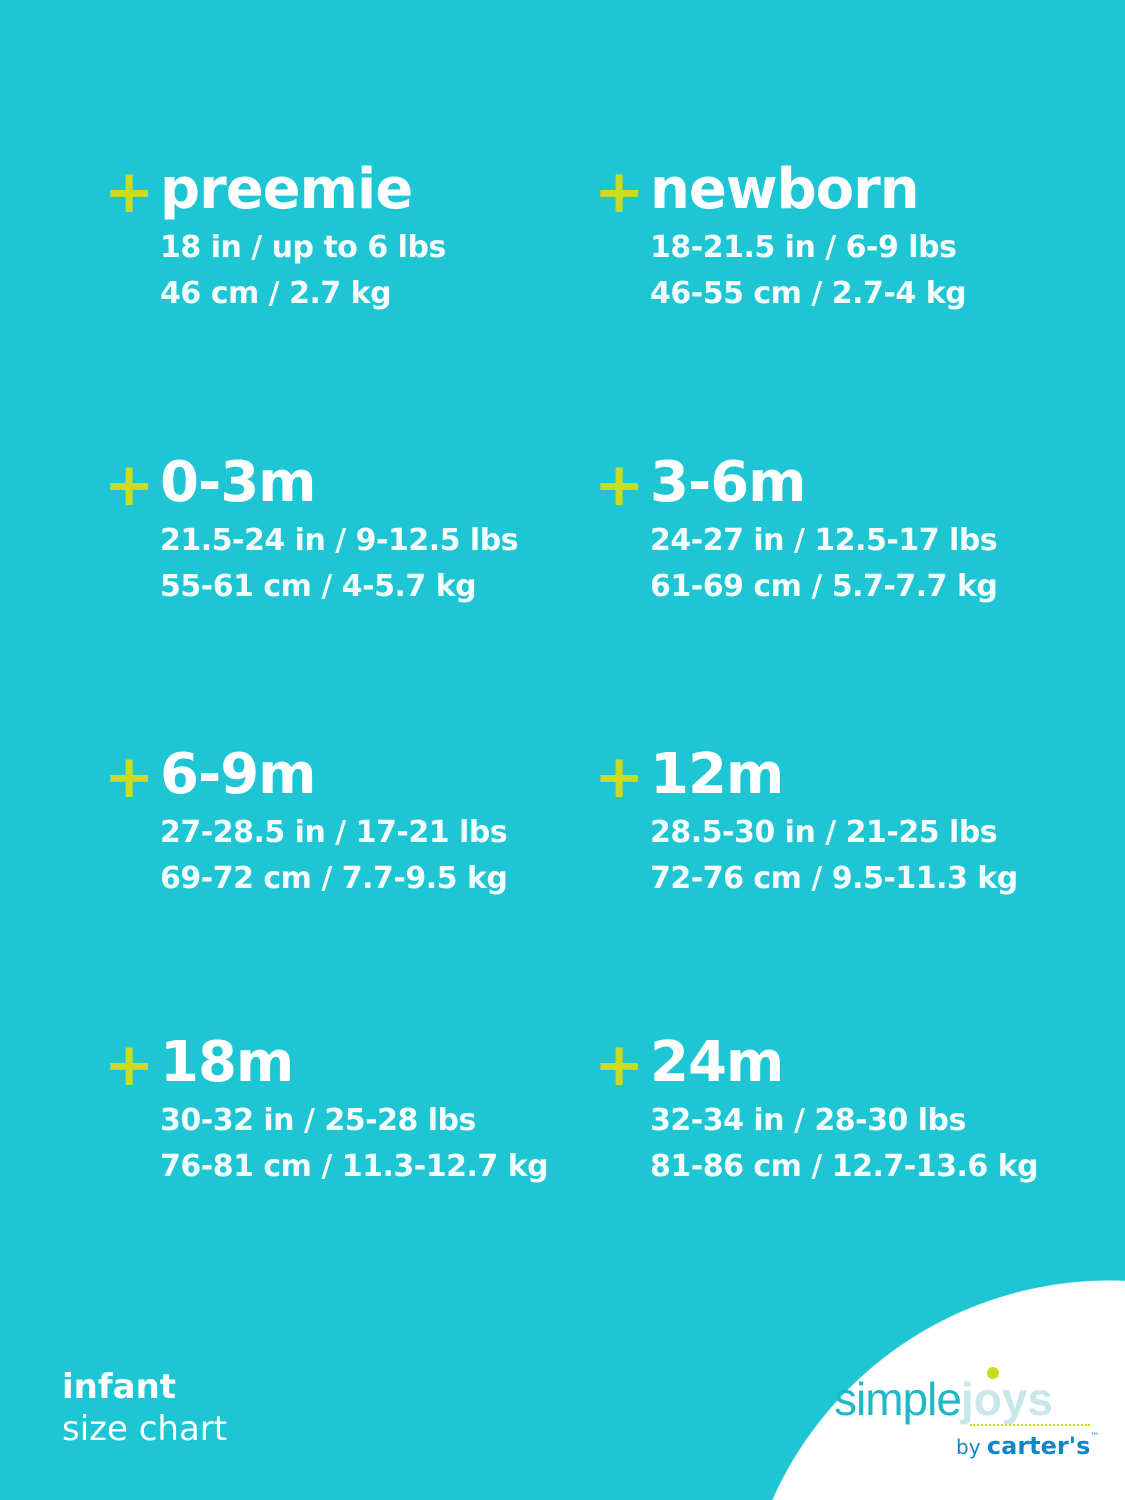 This screenshot has height=1500, width=1125. I want to click on size-metric: 55-61 cm / 4-5.7 kg, so click(318, 586).